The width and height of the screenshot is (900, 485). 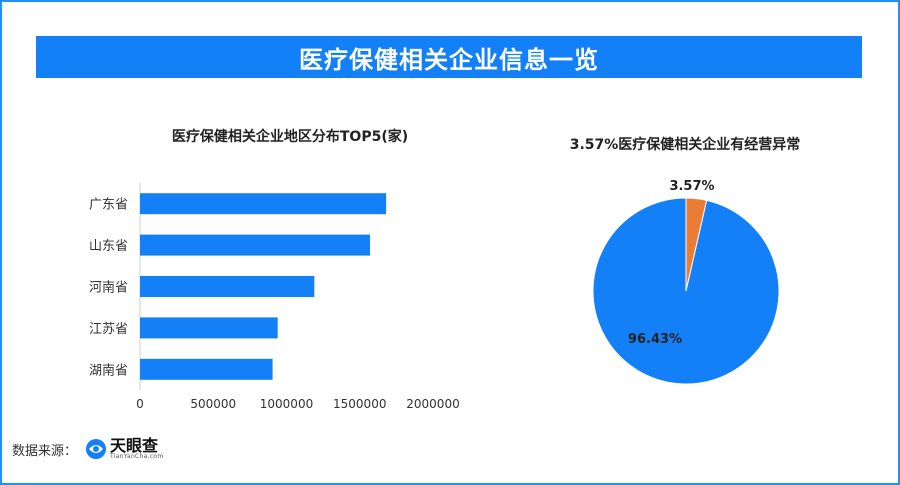 What do you see at coordinates (108, 205) in the screenshot?
I see `category-label: 广东省` at bounding box center [108, 205].